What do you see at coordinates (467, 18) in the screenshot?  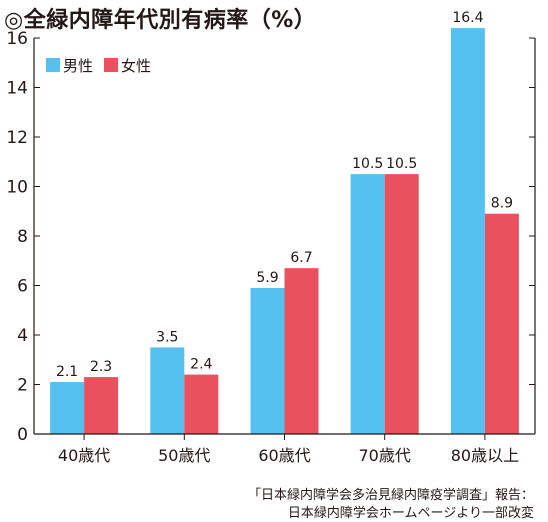 I see `data-label: 16.4` at bounding box center [467, 18].